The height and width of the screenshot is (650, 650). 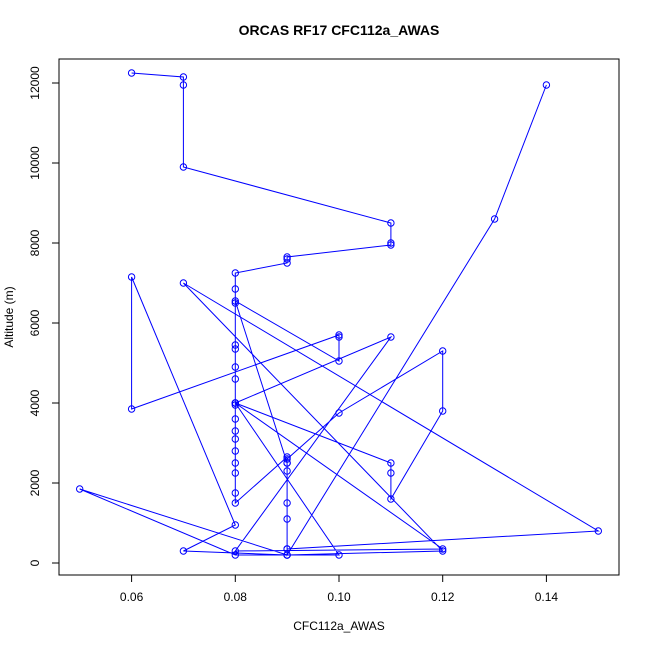 I want to click on x-tick-label: 0.06, so click(x=132, y=597).